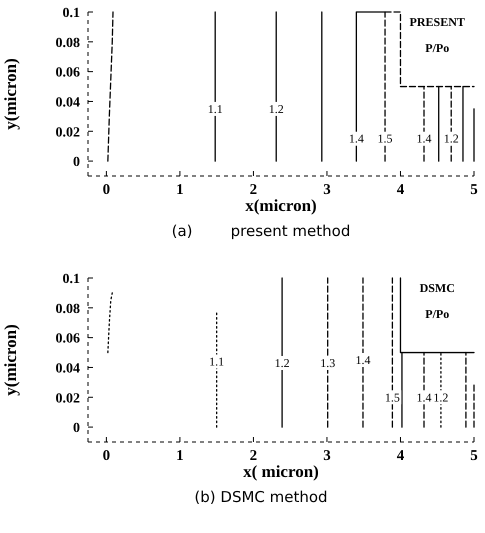 The height and width of the screenshot is (533, 485). What do you see at coordinates (261, 497) in the screenshot?
I see `text: (b) DSMC method` at bounding box center [261, 497].